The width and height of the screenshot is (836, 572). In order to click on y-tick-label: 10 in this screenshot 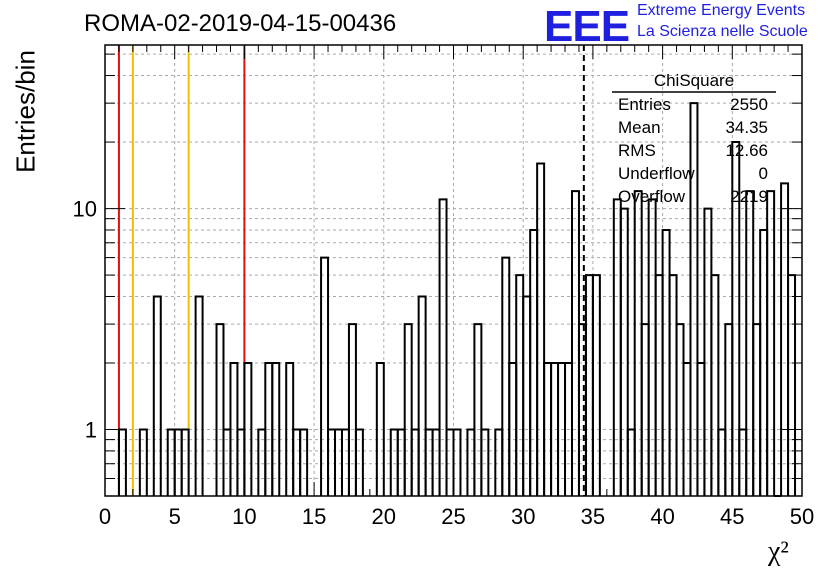, I will do `click(85, 209)`.